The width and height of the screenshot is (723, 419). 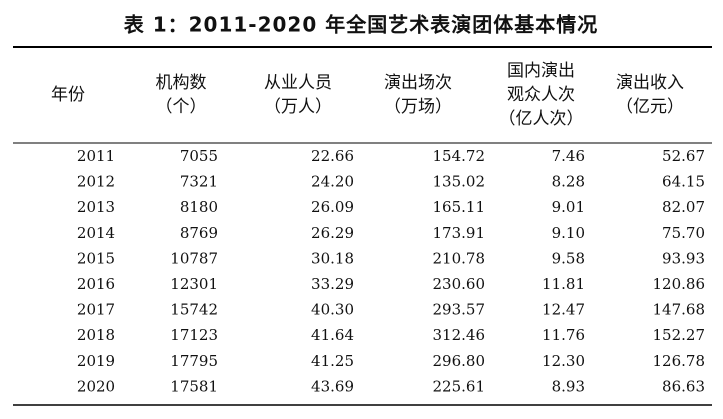 What do you see at coordinates (683, 233) in the screenshot?
I see `table-cell: 75.70` at bounding box center [683, 233].